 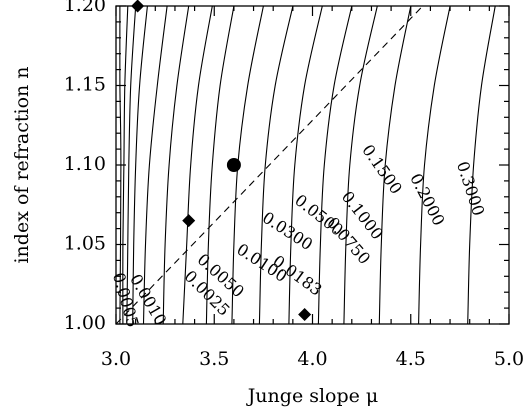 What do you see at coordinates (85, 244) in the screenshot?
I see `y-tick-label-1: 1.05` at bounding box center [85, 244].